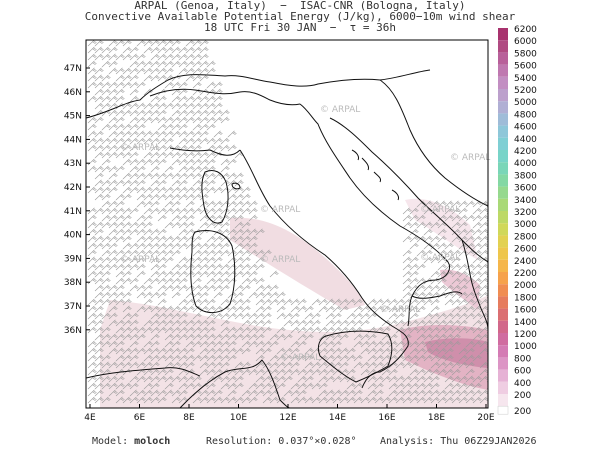  What do you see at coordinates (525, 298) in the screenshot?
I see `colorbar-label: 1800` at bounding box center [525, 298].